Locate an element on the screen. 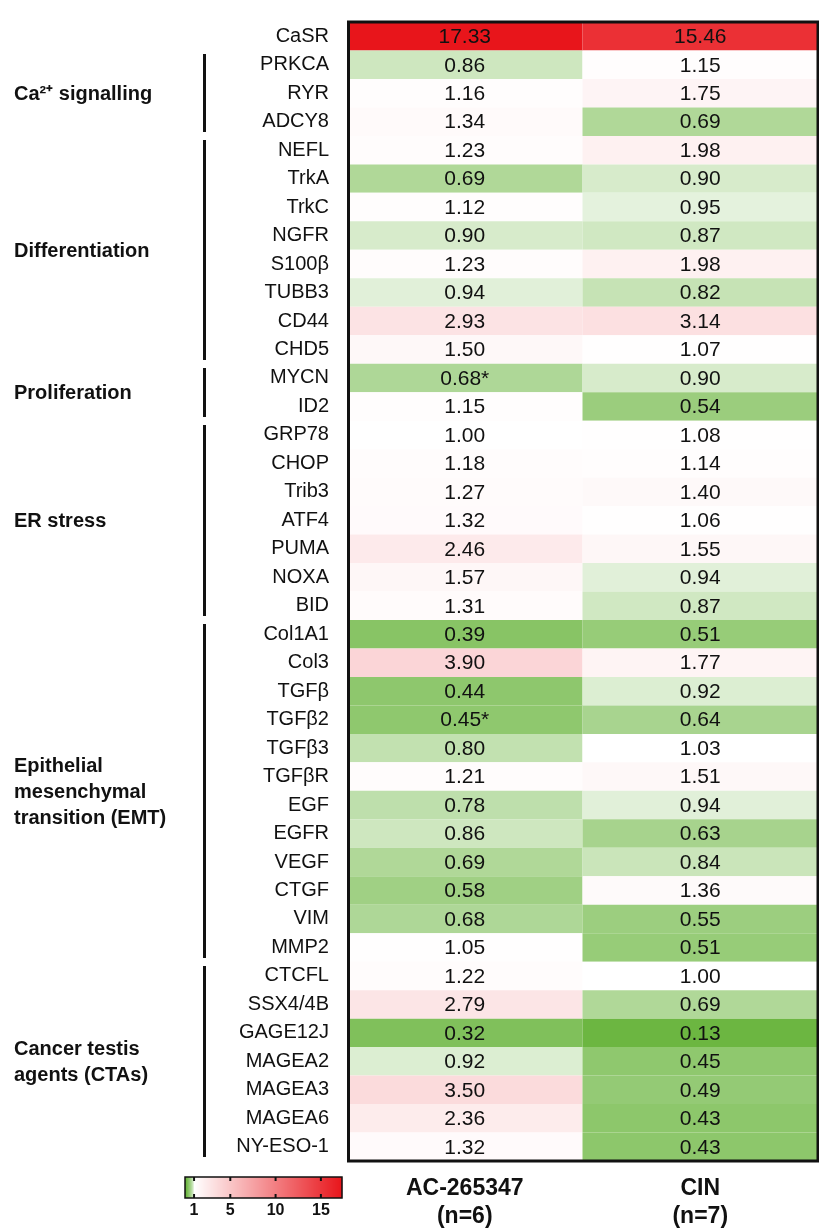  data-label: 1.31 is located at coordinates (465, 605).